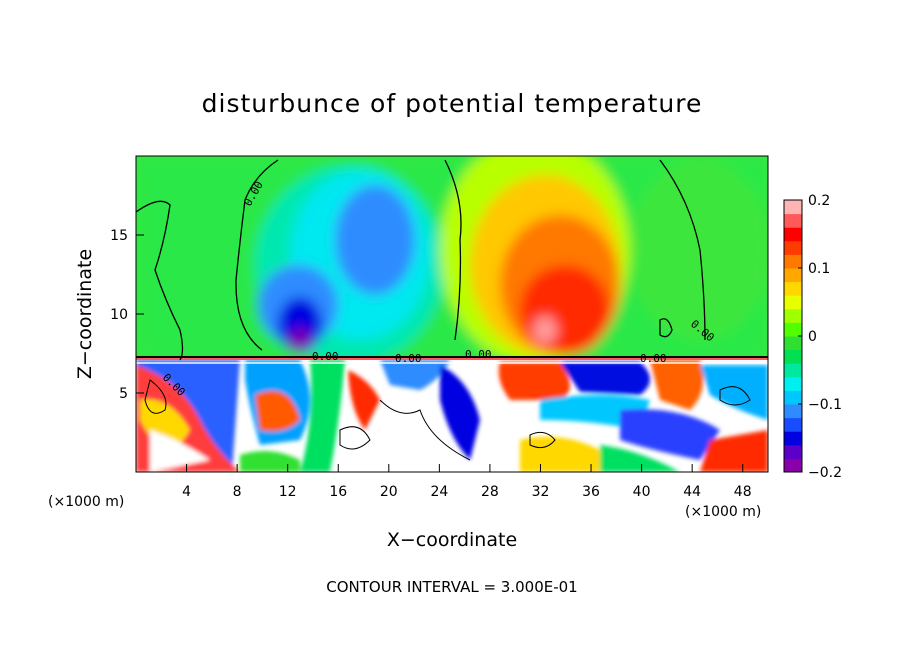 The height and width of the screenshot is (654, 904). I want to click on contour-zero-left, so click(160, 280).